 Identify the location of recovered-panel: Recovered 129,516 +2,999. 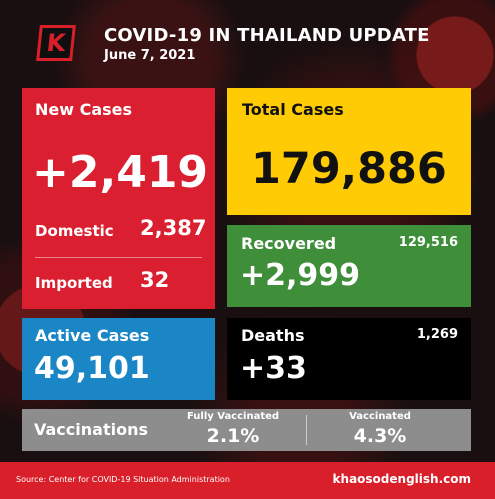
(349, 266).